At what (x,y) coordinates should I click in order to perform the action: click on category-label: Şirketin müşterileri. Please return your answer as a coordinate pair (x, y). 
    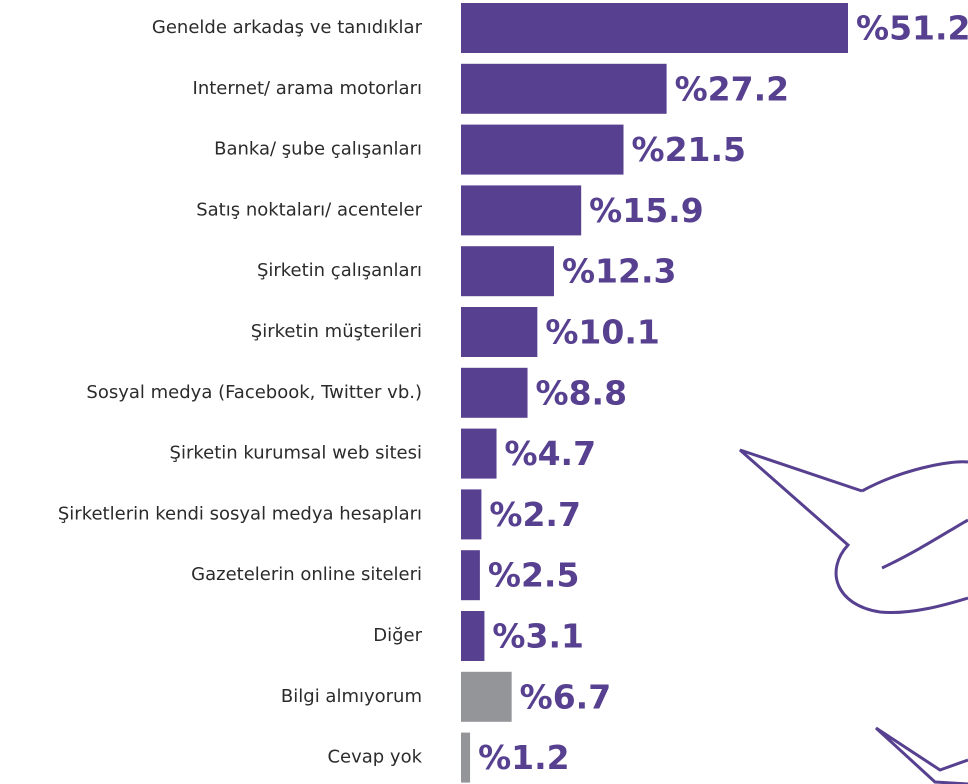
    Looking at the image, I should click on (336, 331).